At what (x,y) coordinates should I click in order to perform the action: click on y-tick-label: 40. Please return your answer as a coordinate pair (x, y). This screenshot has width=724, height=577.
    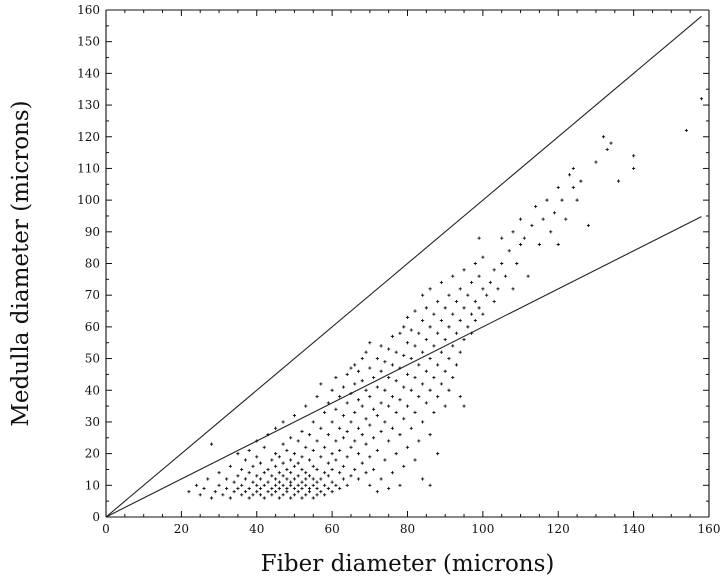
    Looking at the image, I should click on (92, 390).